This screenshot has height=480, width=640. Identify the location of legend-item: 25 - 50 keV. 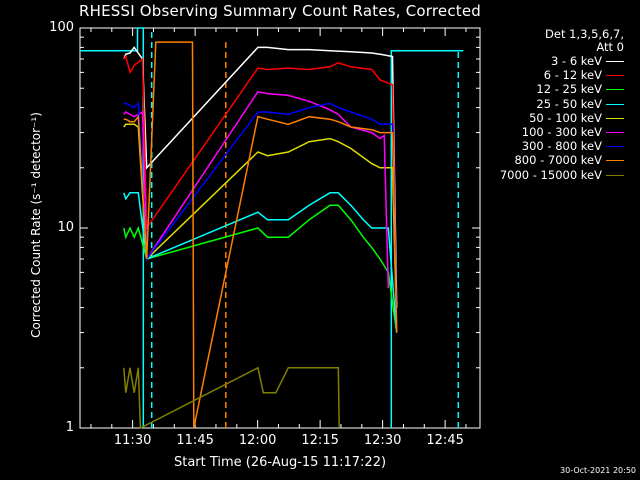
(557, 104).